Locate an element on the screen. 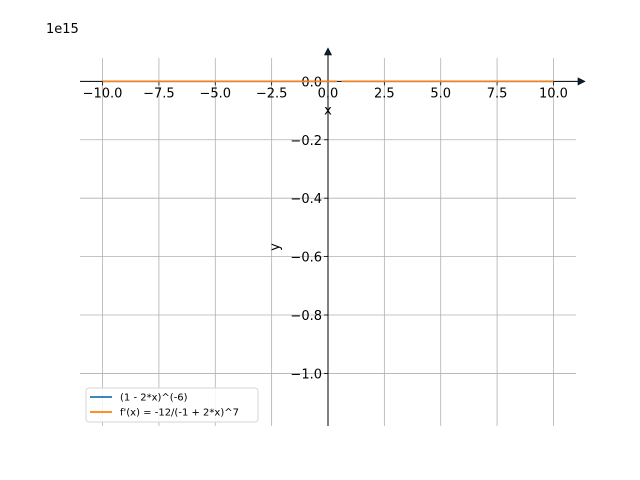 This screenshot has height=480, width=640. x-tick-label: −5.0 is located at coordinates (215, 93).